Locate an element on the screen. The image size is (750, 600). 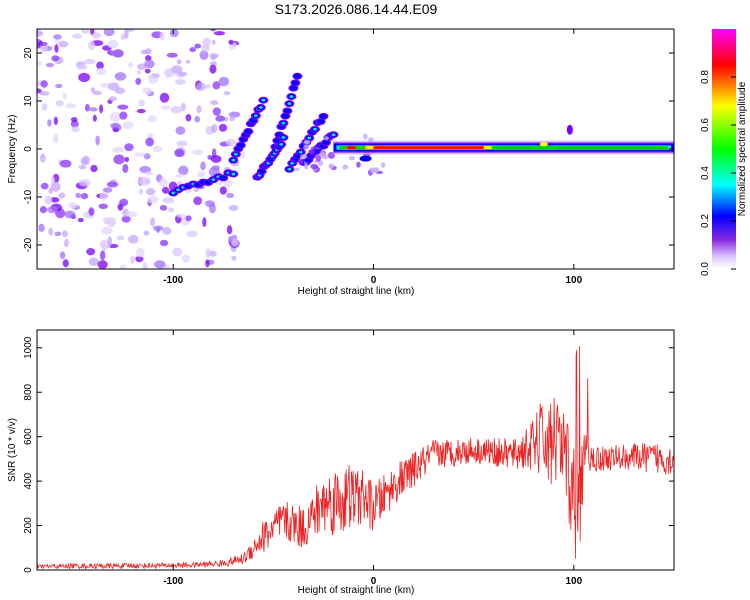
figure-title: S173.2026.086.14.44.E09 is located at coordinates (356, 9).